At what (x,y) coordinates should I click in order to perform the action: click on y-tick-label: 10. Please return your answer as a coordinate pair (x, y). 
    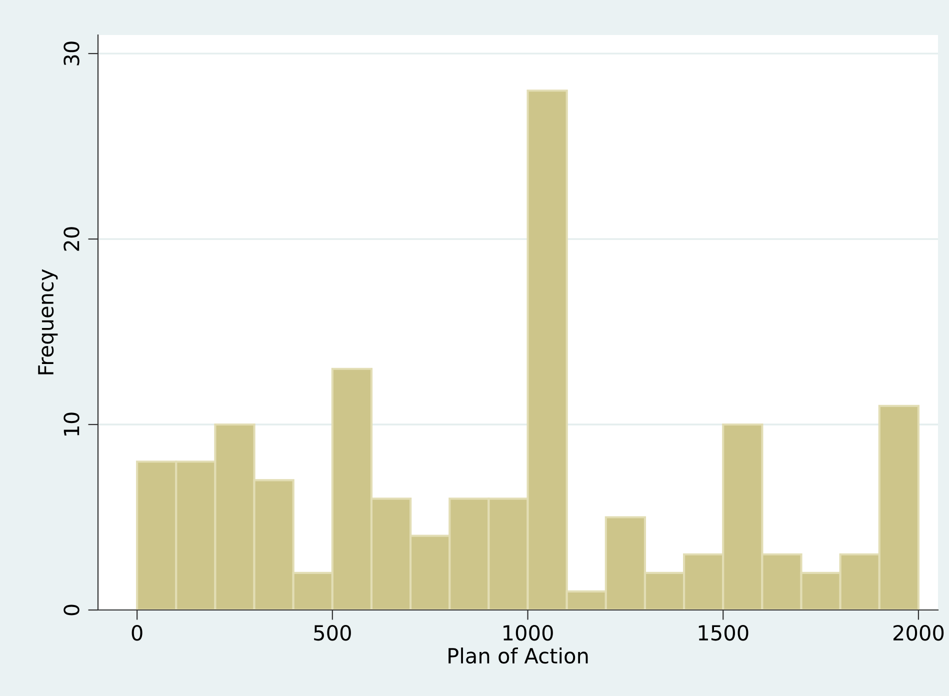
    Looking at the image, I should click on (72, 424).